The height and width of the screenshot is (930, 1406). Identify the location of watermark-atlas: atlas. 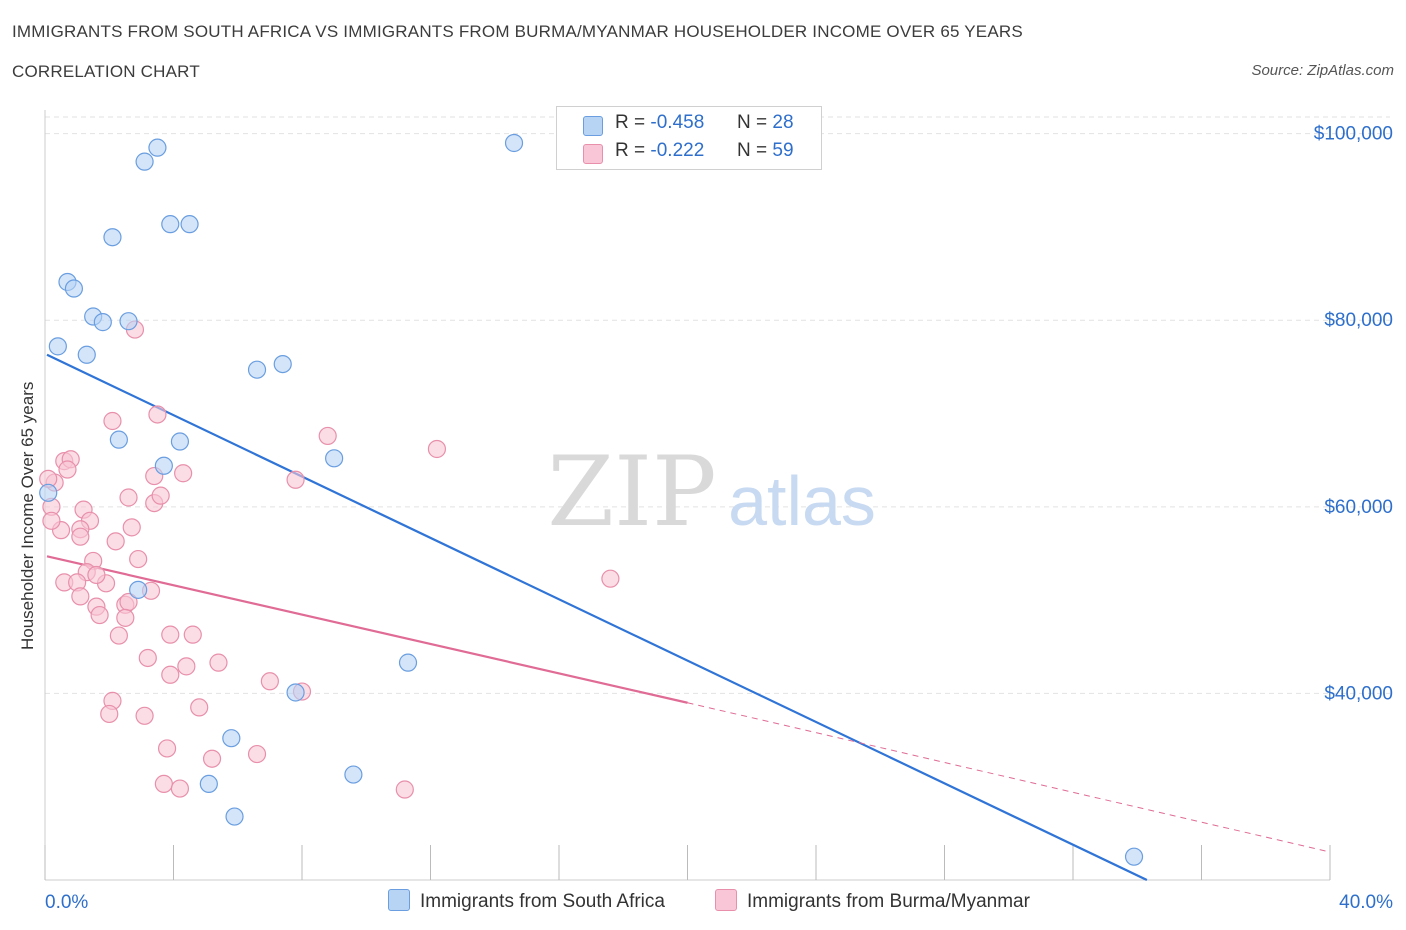
(802, 501).